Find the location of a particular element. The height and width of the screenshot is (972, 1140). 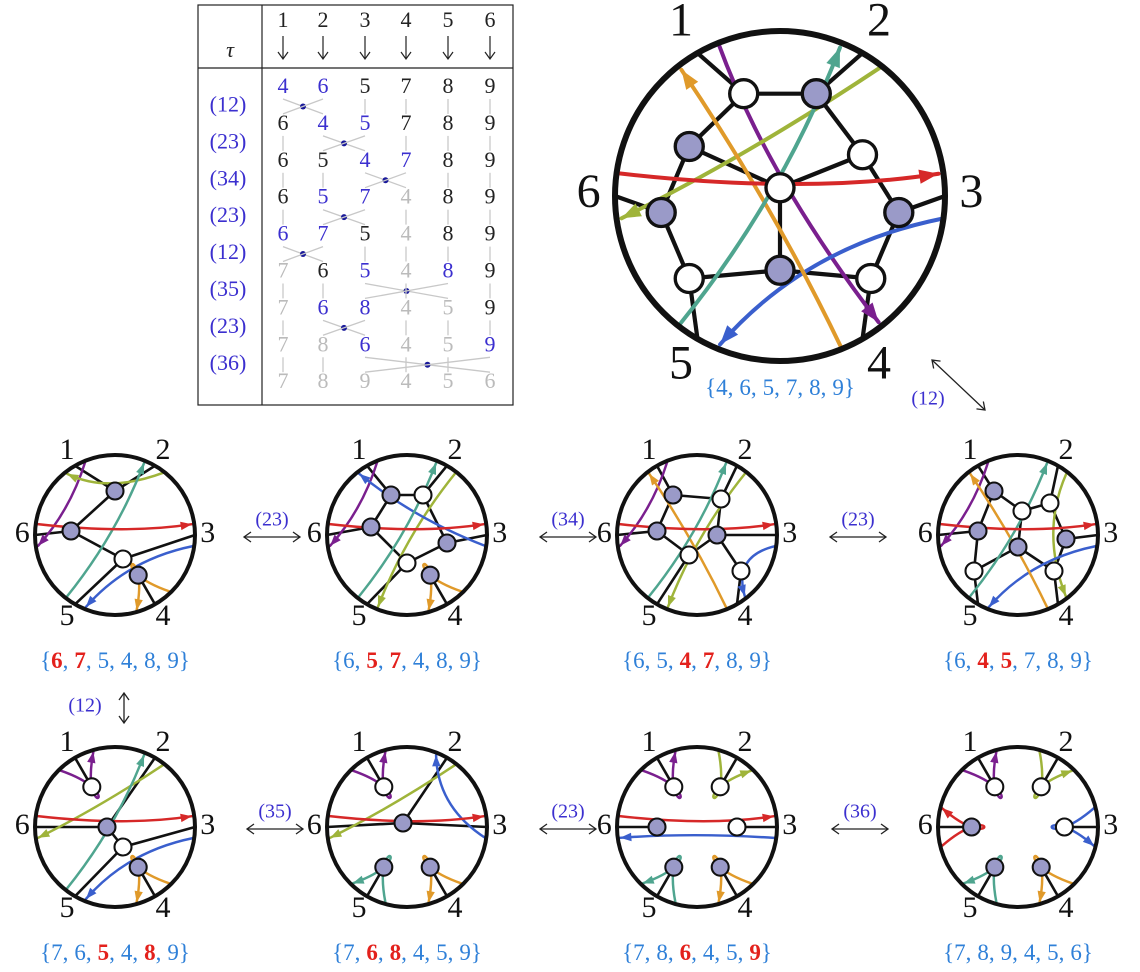

set-label: {6, 5, 4, 7, 8, 9} is located at coordinates (697, 660).